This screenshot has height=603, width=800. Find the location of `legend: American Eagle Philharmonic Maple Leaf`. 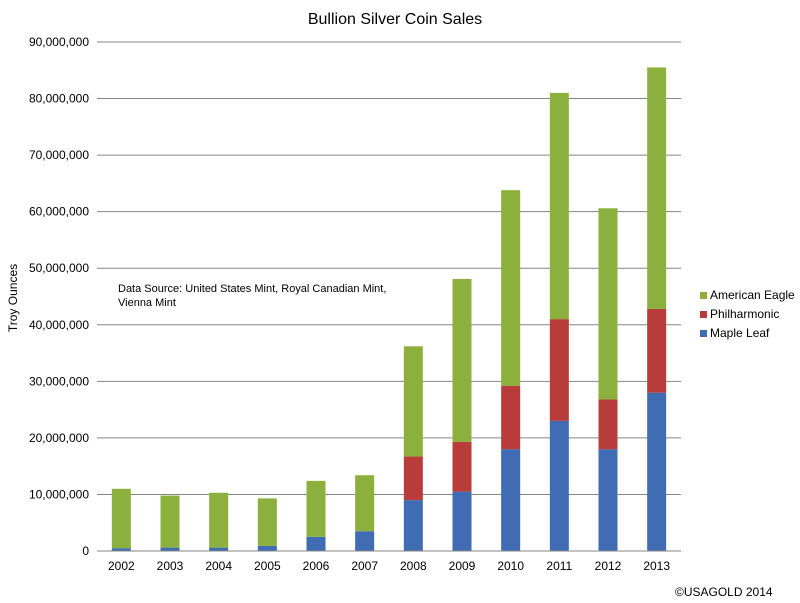

legend: American Eagle Philharmonic Maple Leaf is located at coordinates (747, 314).